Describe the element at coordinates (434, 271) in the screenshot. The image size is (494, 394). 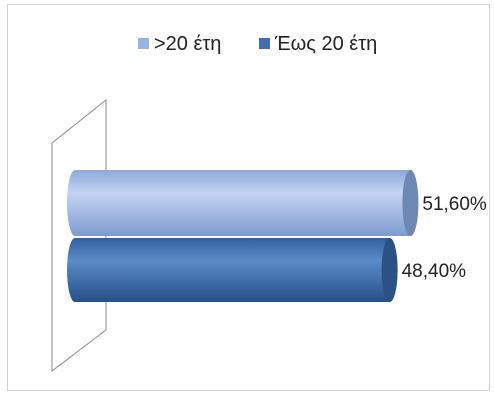
I see `data-label-1: 48,40%` at that location.